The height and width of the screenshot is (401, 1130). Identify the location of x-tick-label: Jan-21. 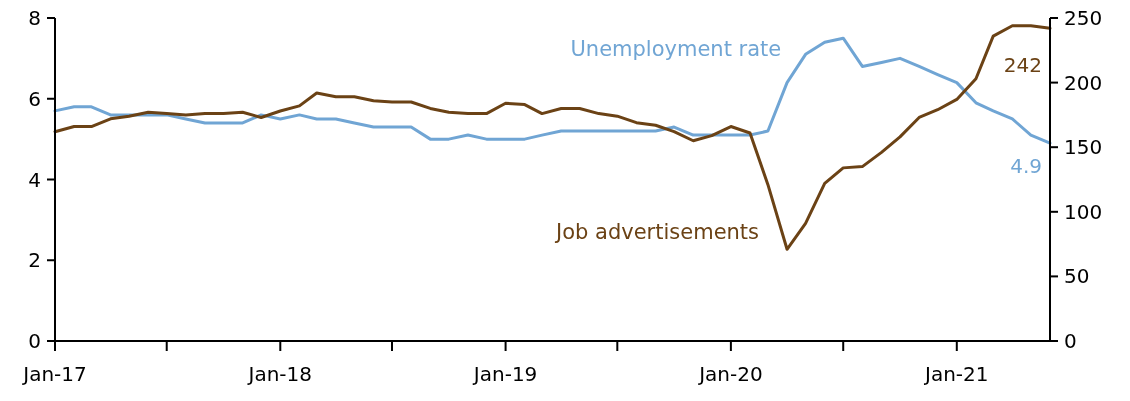
(956, 374).